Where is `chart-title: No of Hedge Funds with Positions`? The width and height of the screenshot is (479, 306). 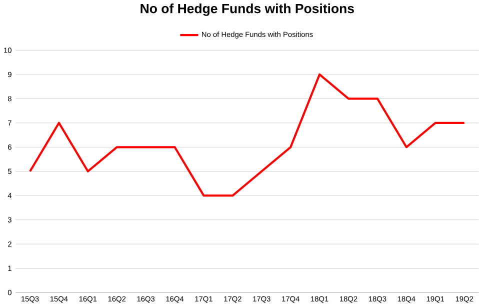
chart-title: No of Hedge Funds with Positions is located at coordinates (247, 9).